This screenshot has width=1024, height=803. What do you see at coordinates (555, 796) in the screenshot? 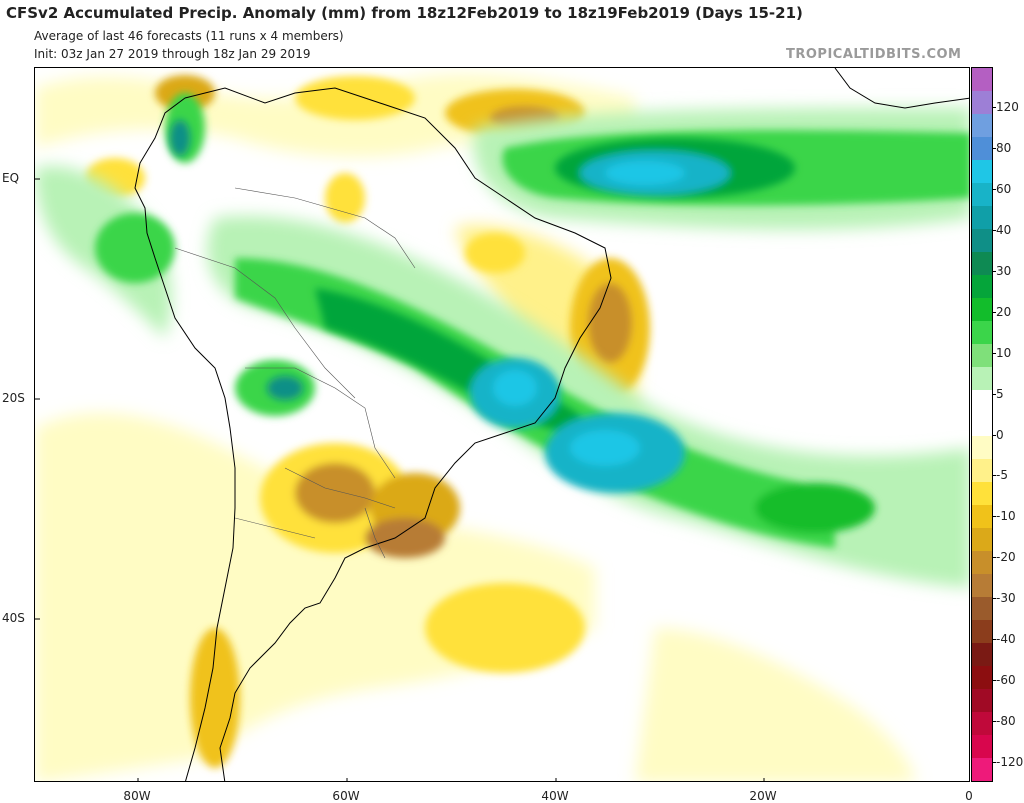
I see `lon-label-40w: 40W` at bounding box center [555, 796].